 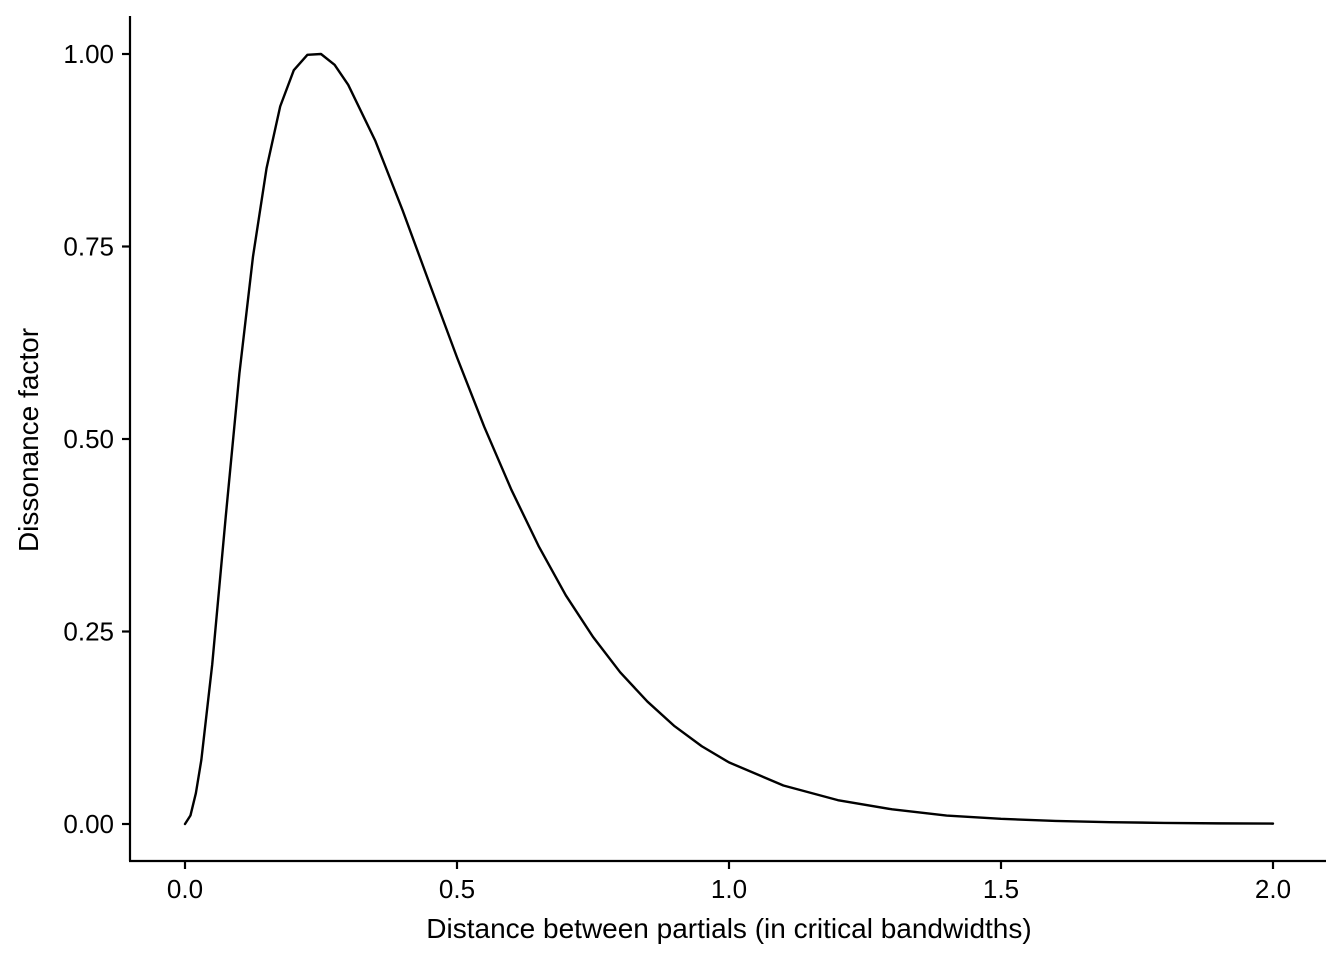 I want to click on x-tick-label: 0.0, so click(x=185, y=889).